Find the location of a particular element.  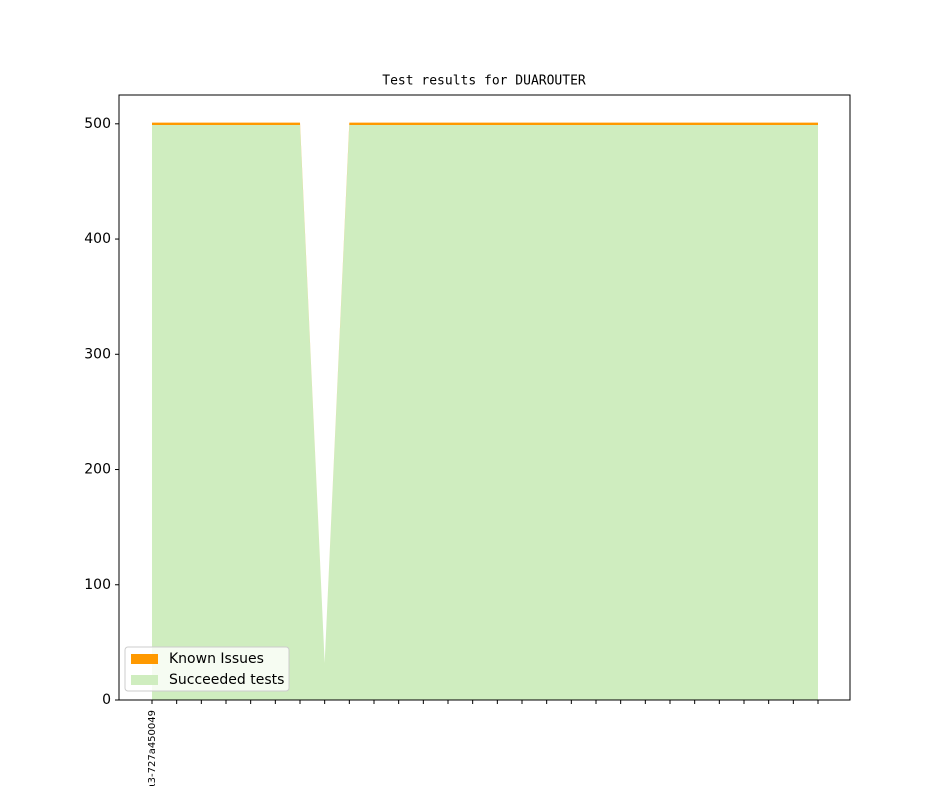

y-tick-label: 100 is located at coordinates (97, 585).